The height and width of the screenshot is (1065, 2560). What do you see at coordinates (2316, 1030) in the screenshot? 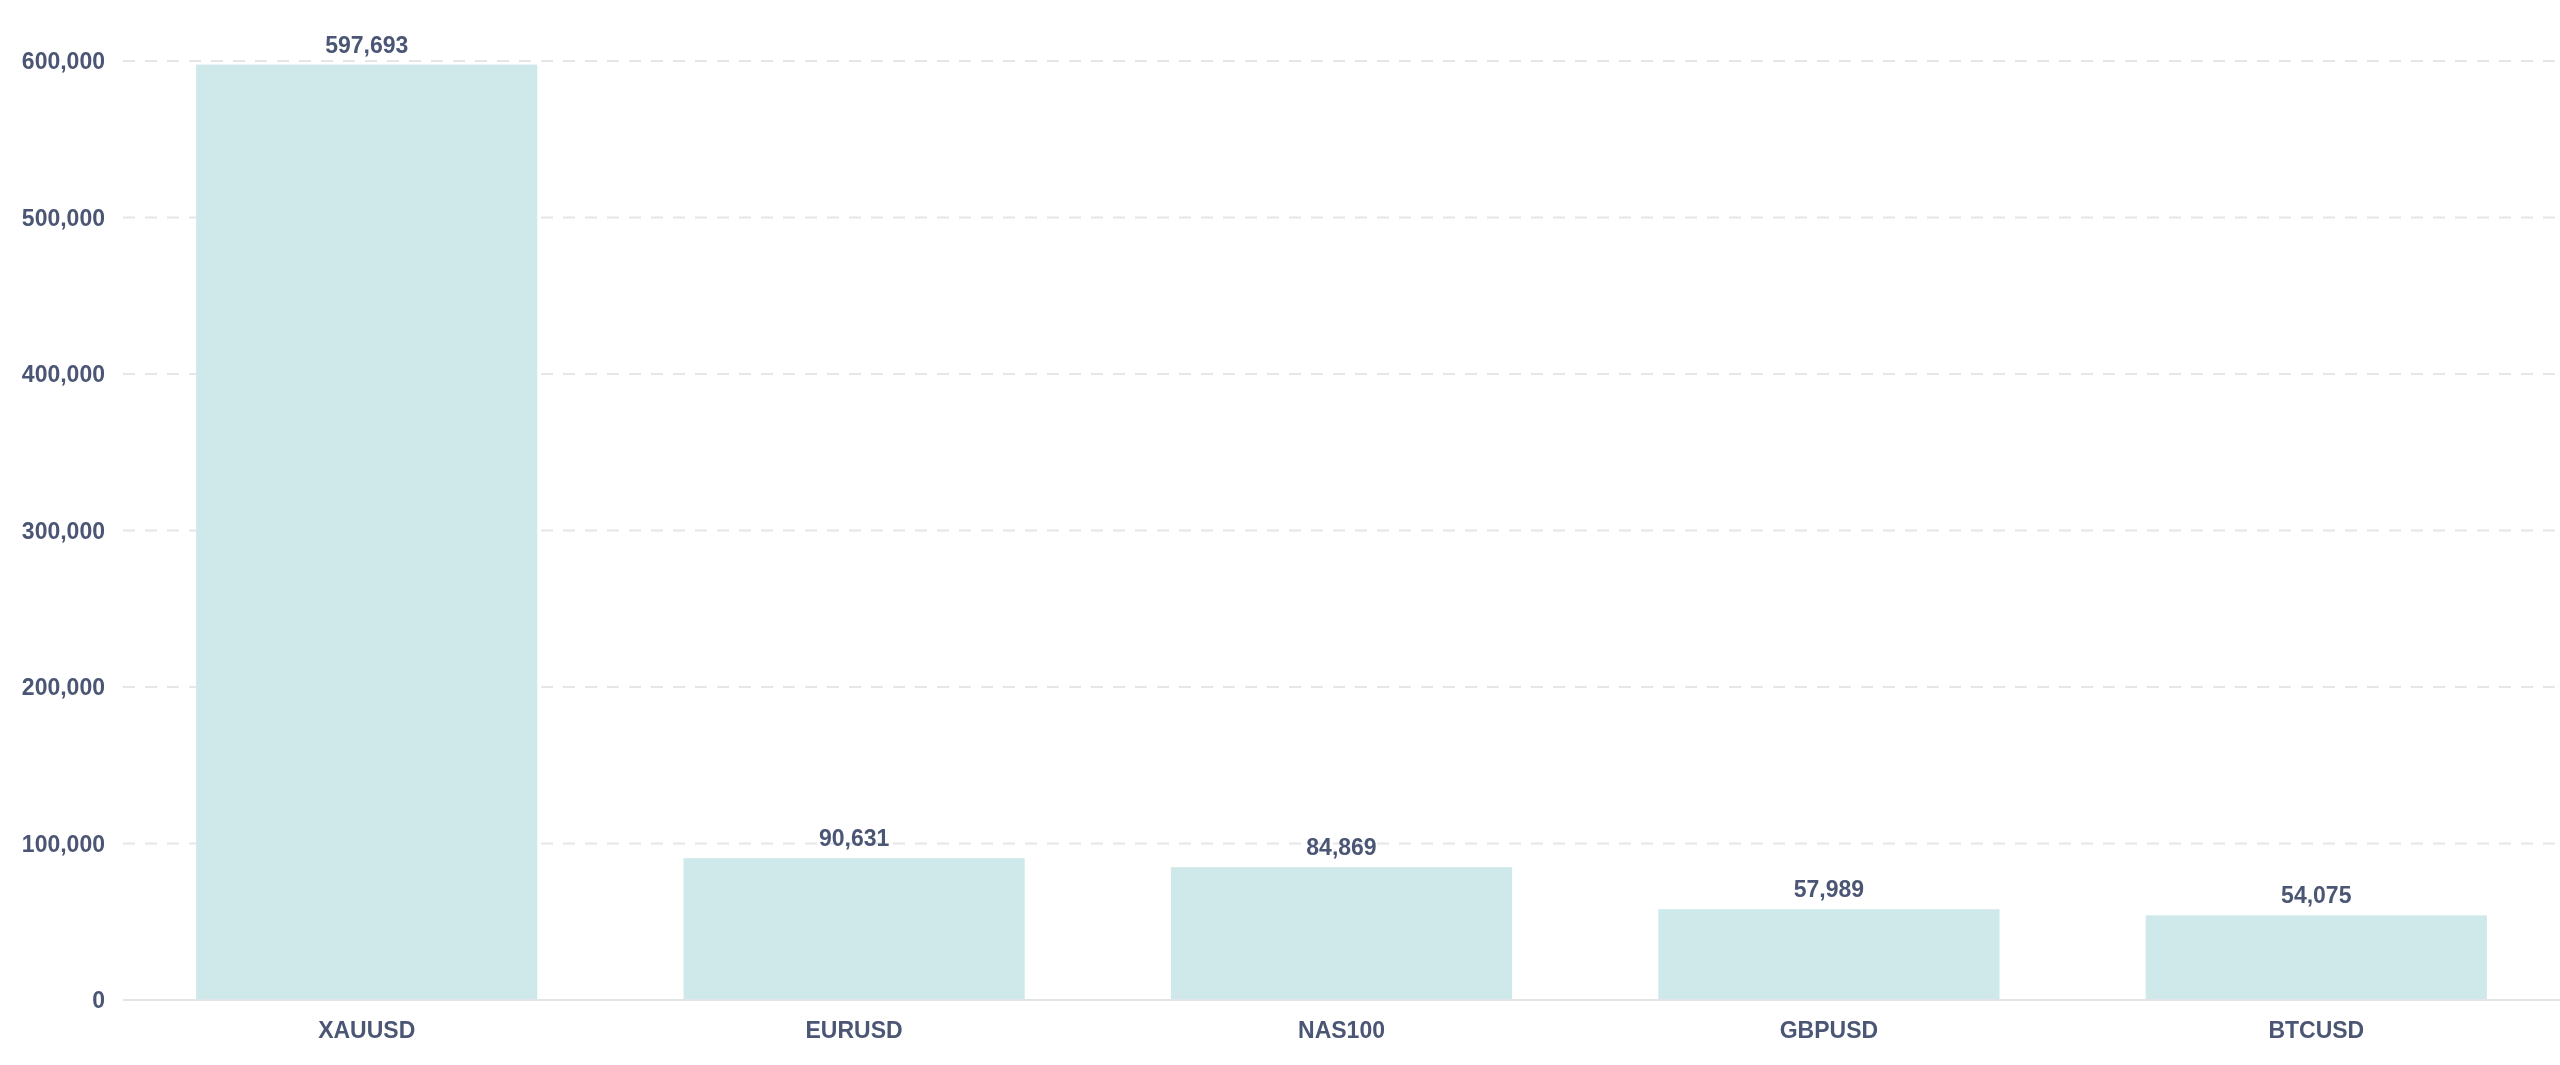
I see `x-tick-label: BTCUSD` at bounding box center [2316, 1030].